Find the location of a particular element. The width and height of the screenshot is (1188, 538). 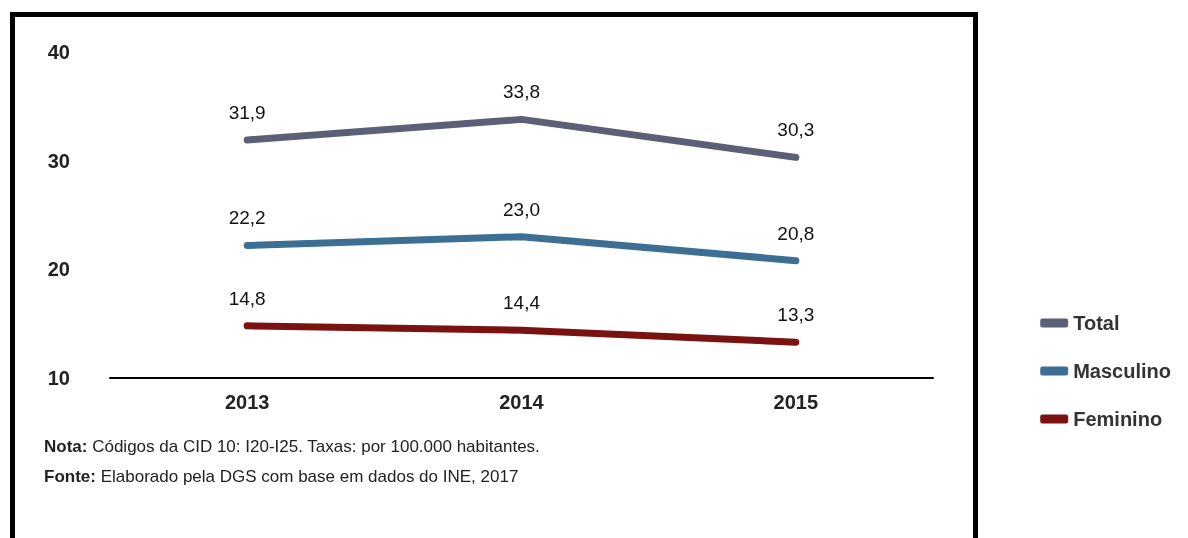

data-label: 14,8 is located at coordinates (247, 298).